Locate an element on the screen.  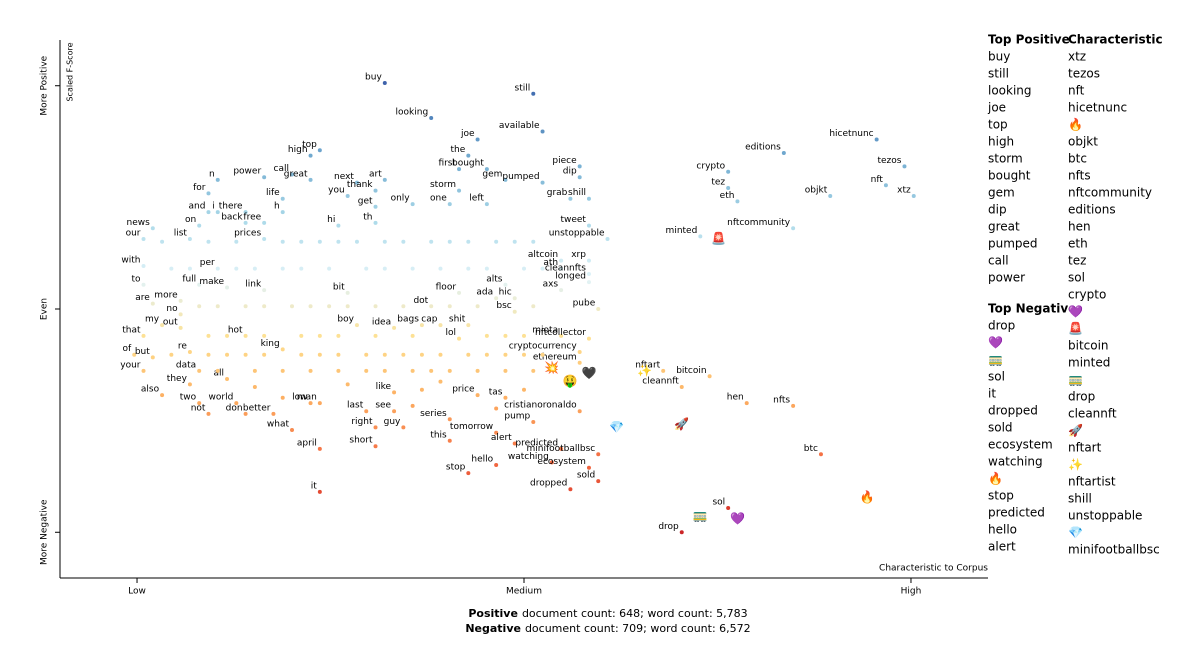
point-label: lol is located at coordinates (451, 333).